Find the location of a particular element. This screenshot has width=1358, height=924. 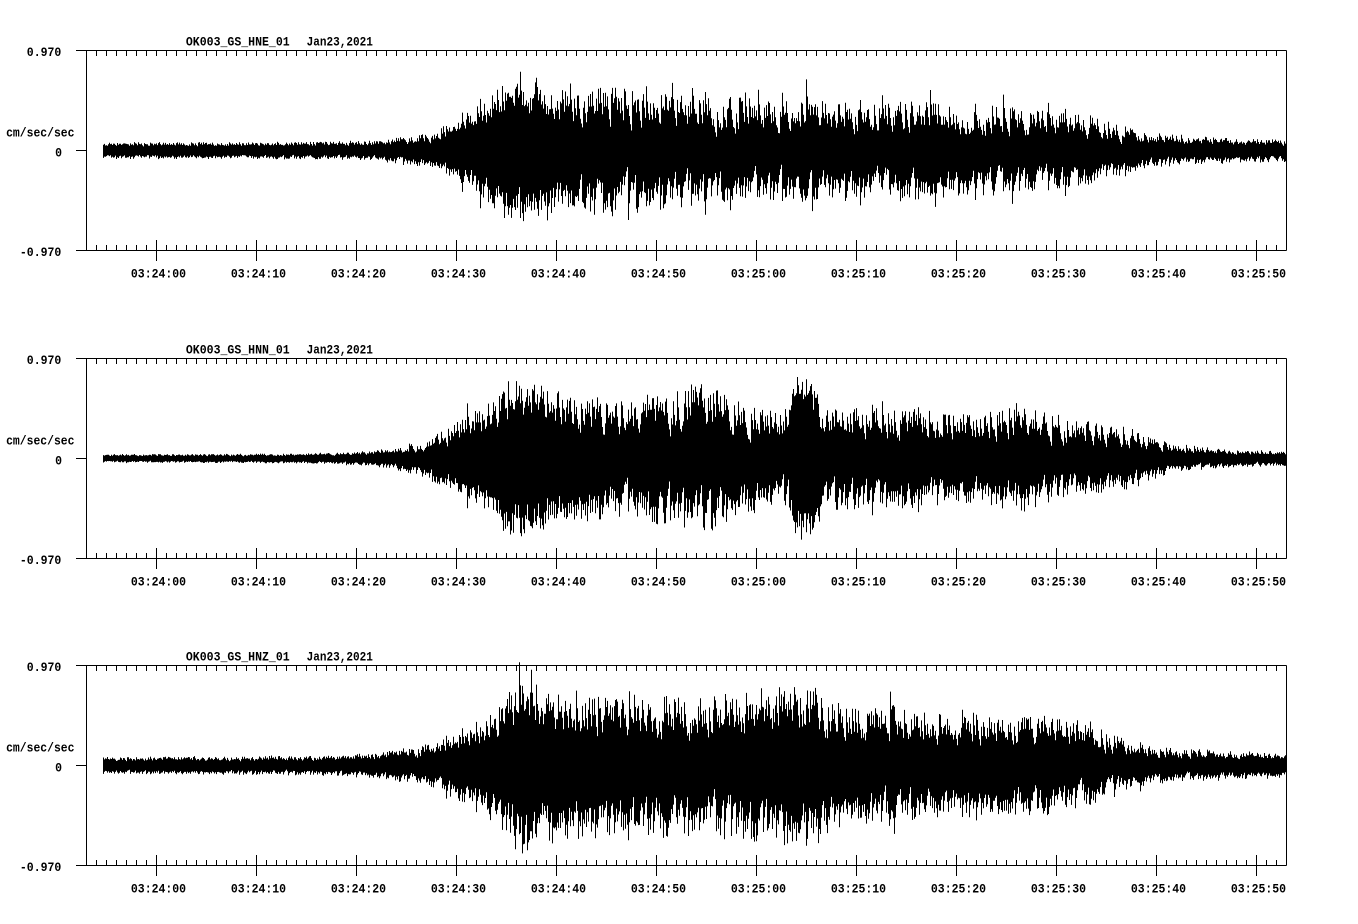

svg-text: OK003_GS_HNN_01 is located at coordinates (238, 350).